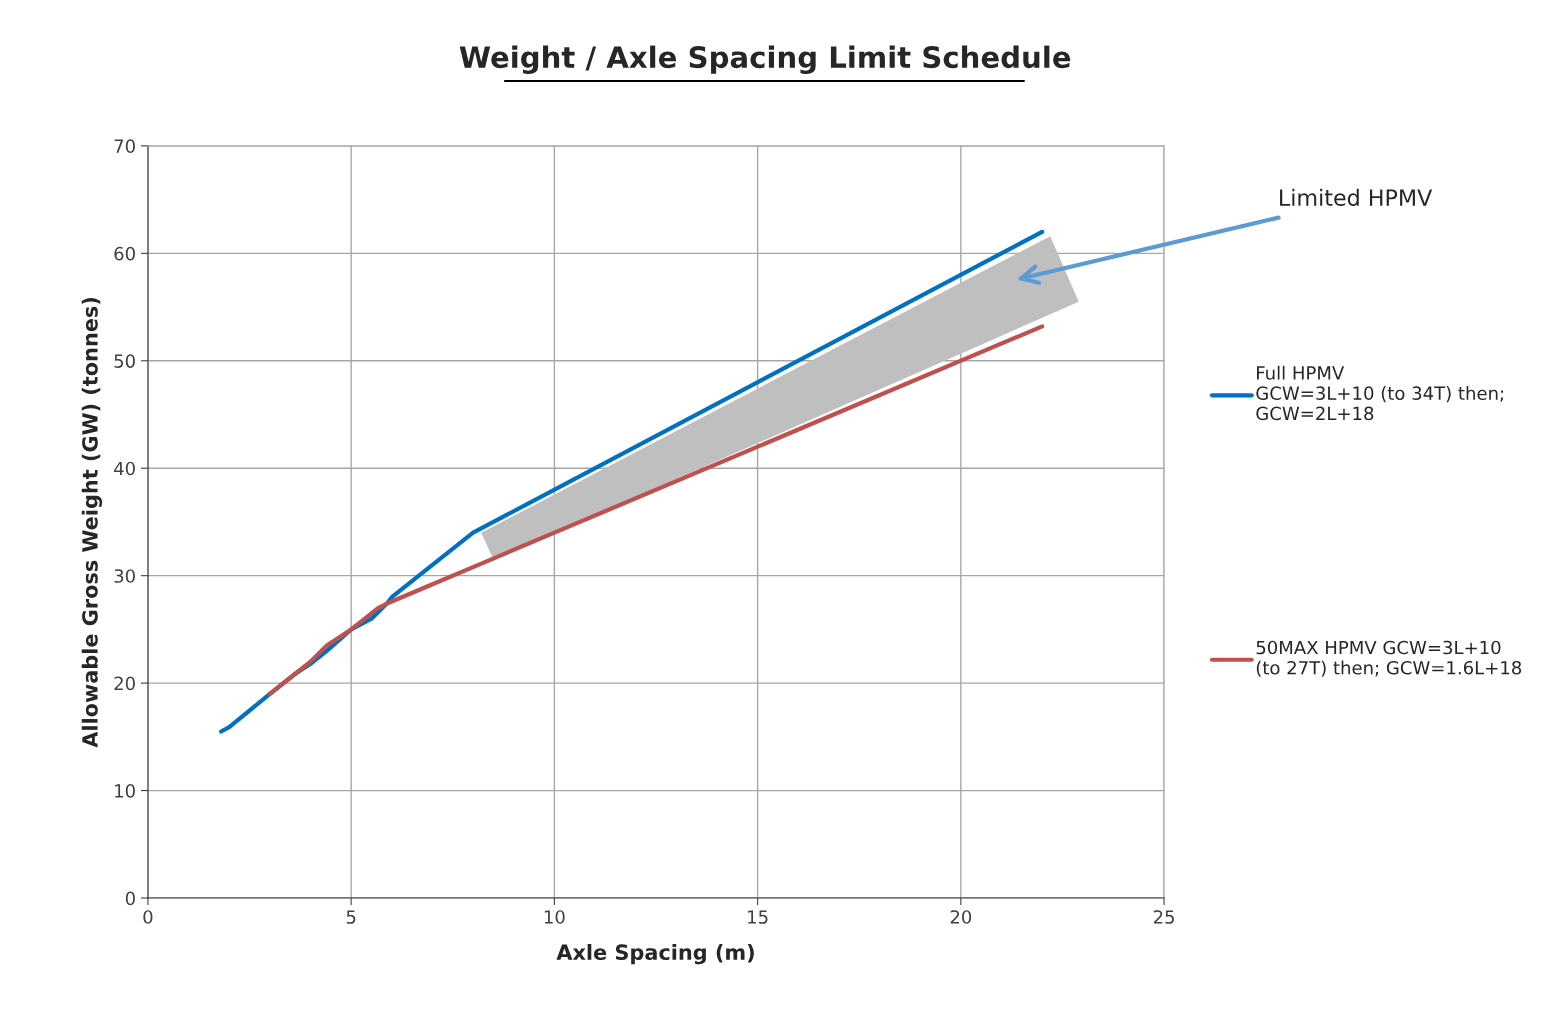 This screenshot has width=1549, height=1013. Describe the element at coordinates (125, 791) in the screenshot. I see `y-tick-label: 10` at that location.